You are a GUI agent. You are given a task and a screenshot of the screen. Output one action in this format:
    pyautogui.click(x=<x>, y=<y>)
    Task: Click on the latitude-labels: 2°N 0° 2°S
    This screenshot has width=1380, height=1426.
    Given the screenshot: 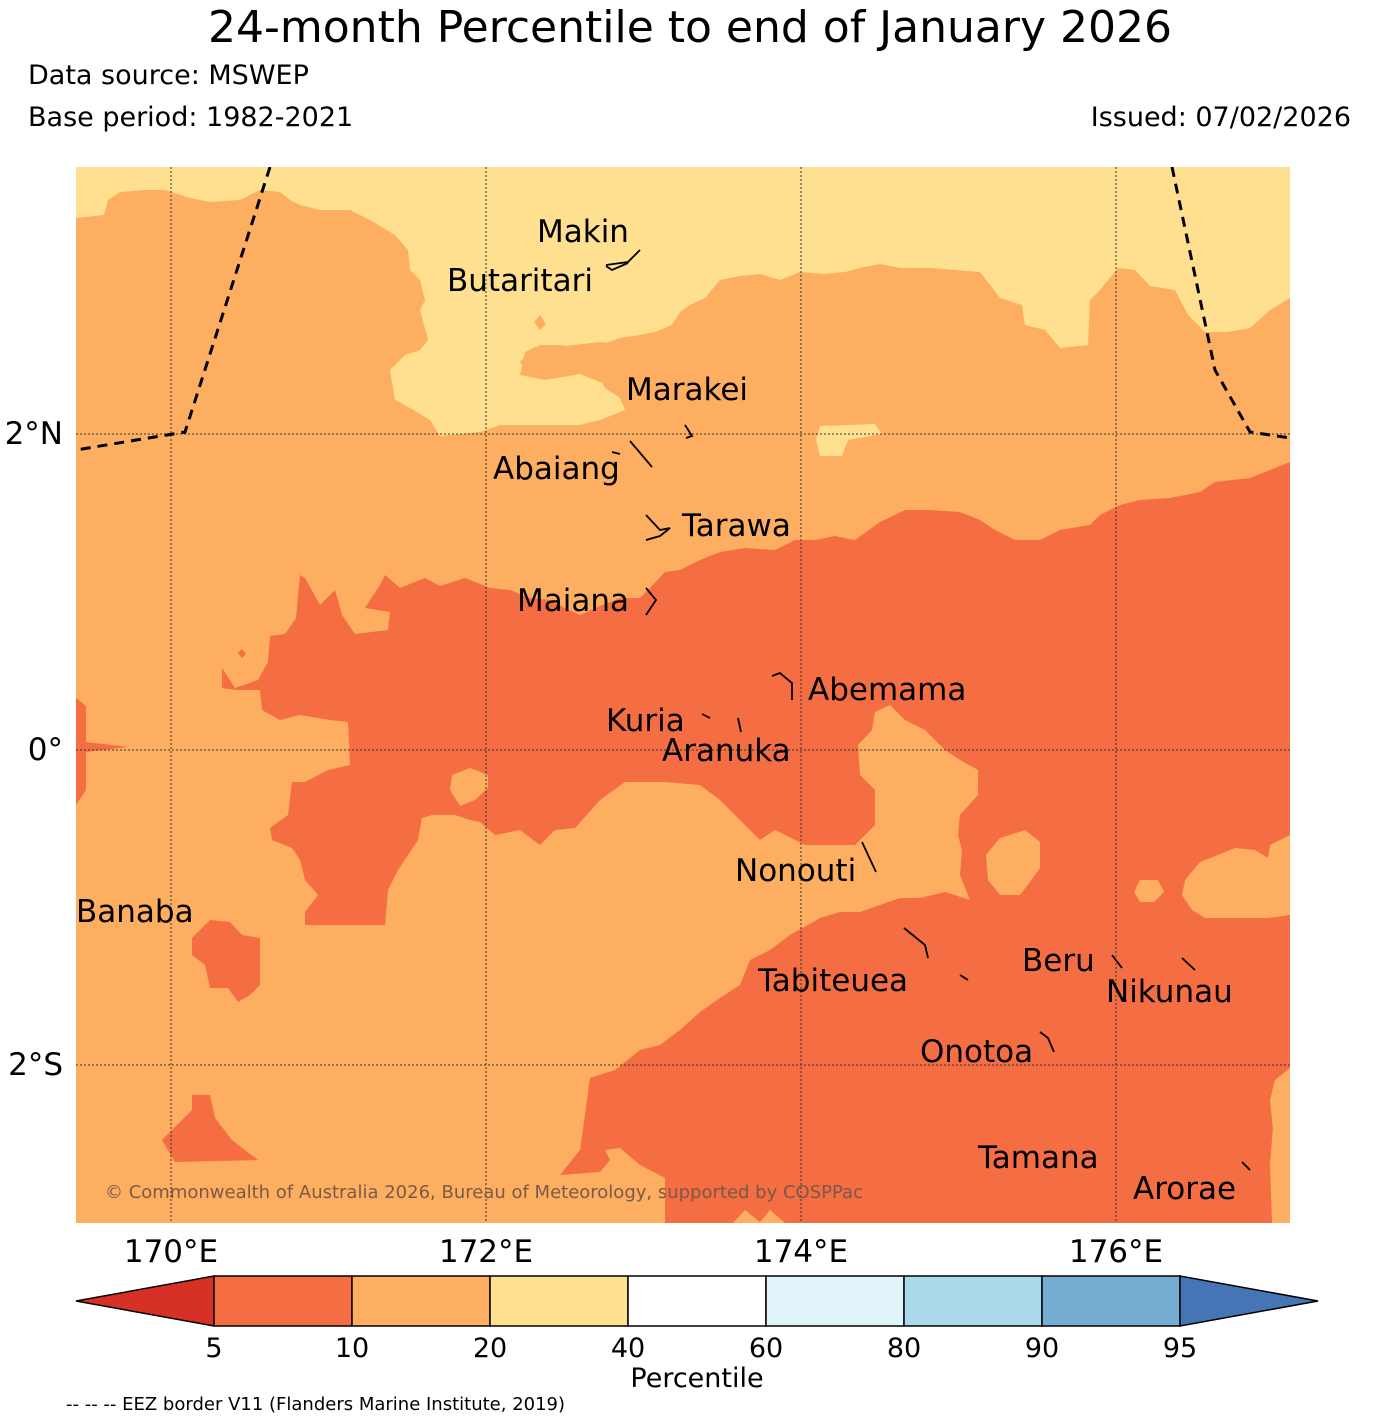 What is the action you would take?
    pyautogui.click(x=34, y=749)
    